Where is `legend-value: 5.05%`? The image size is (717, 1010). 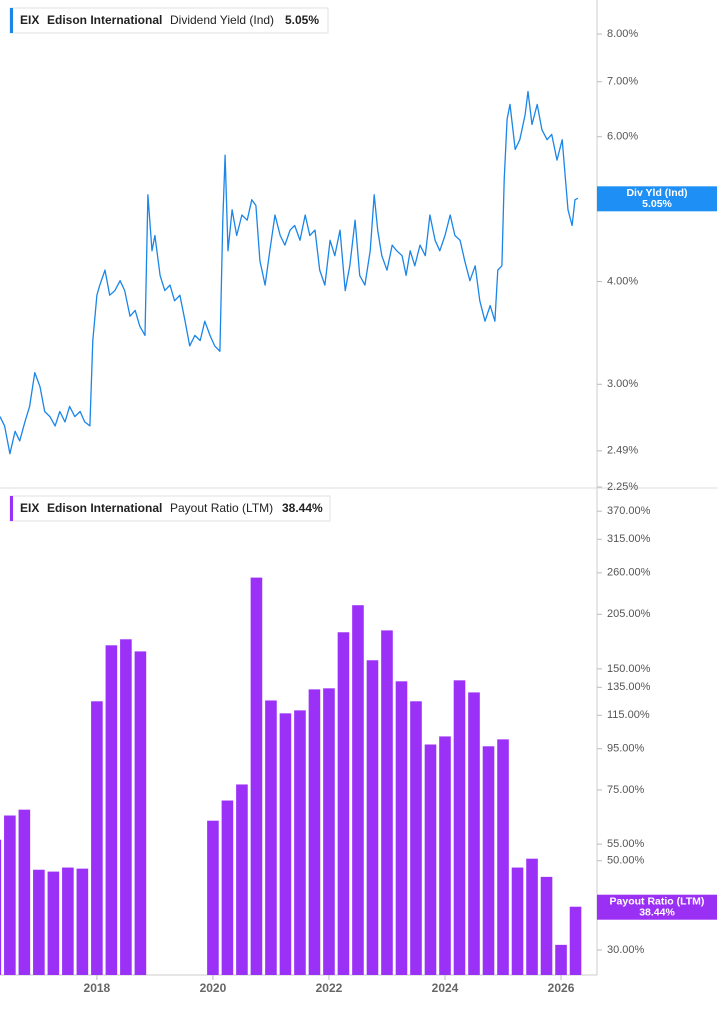 legend-value: 5.05% is located at coordinates (302, 20).